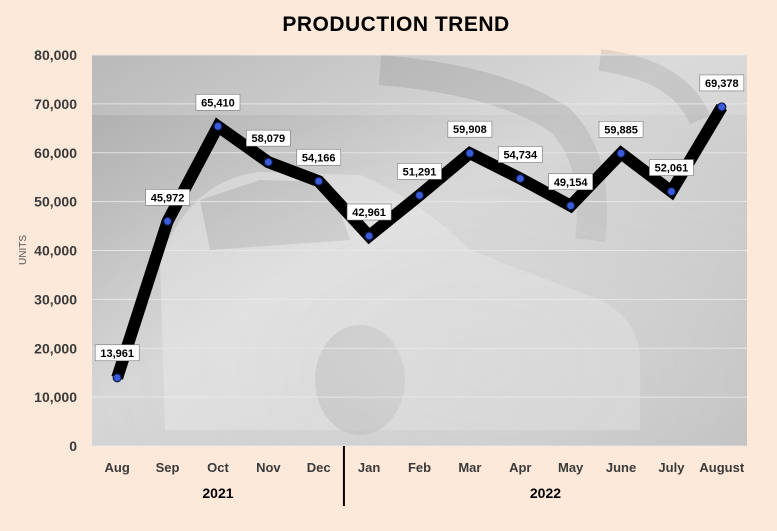  I want to click on data-label: 58,079, so click(268, 138).